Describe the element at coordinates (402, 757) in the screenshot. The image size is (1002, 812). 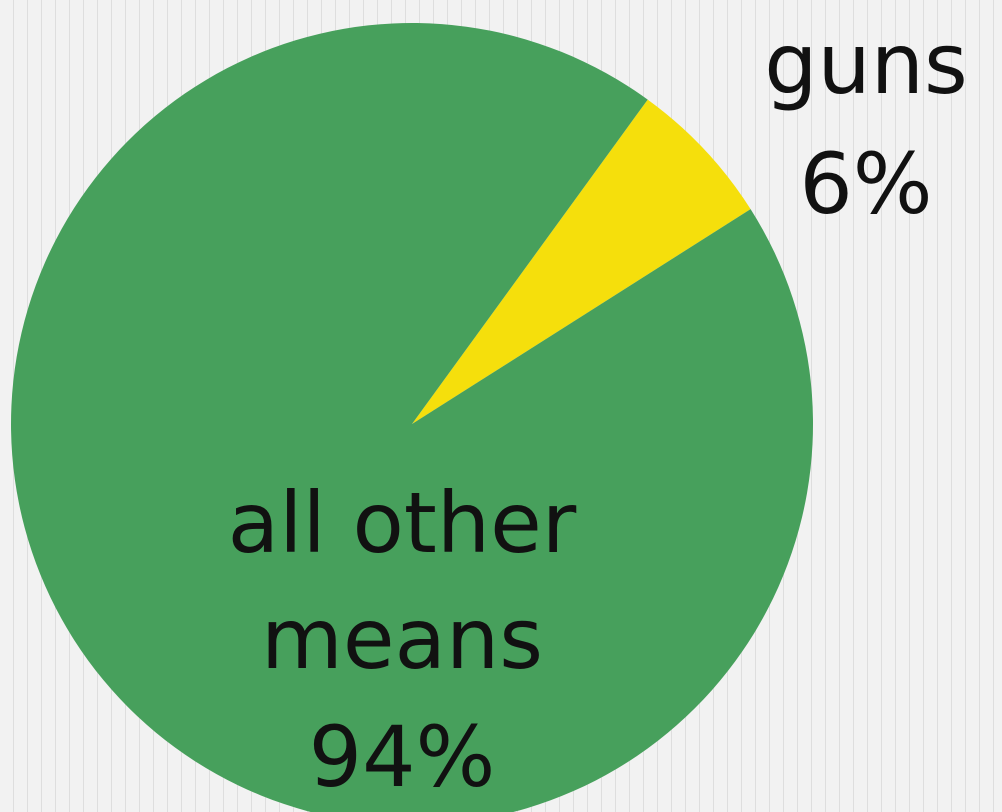
I see `slice-value-all-other-means: 94%` at that location.